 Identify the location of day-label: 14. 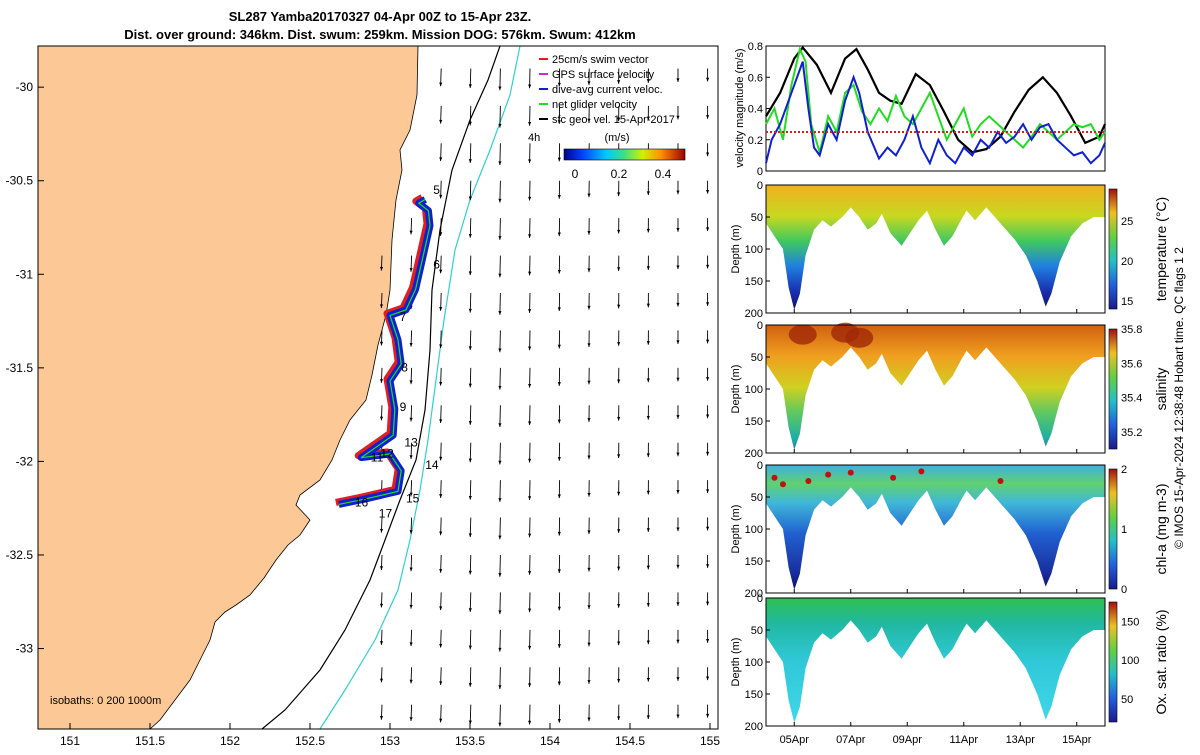
(432, 465).